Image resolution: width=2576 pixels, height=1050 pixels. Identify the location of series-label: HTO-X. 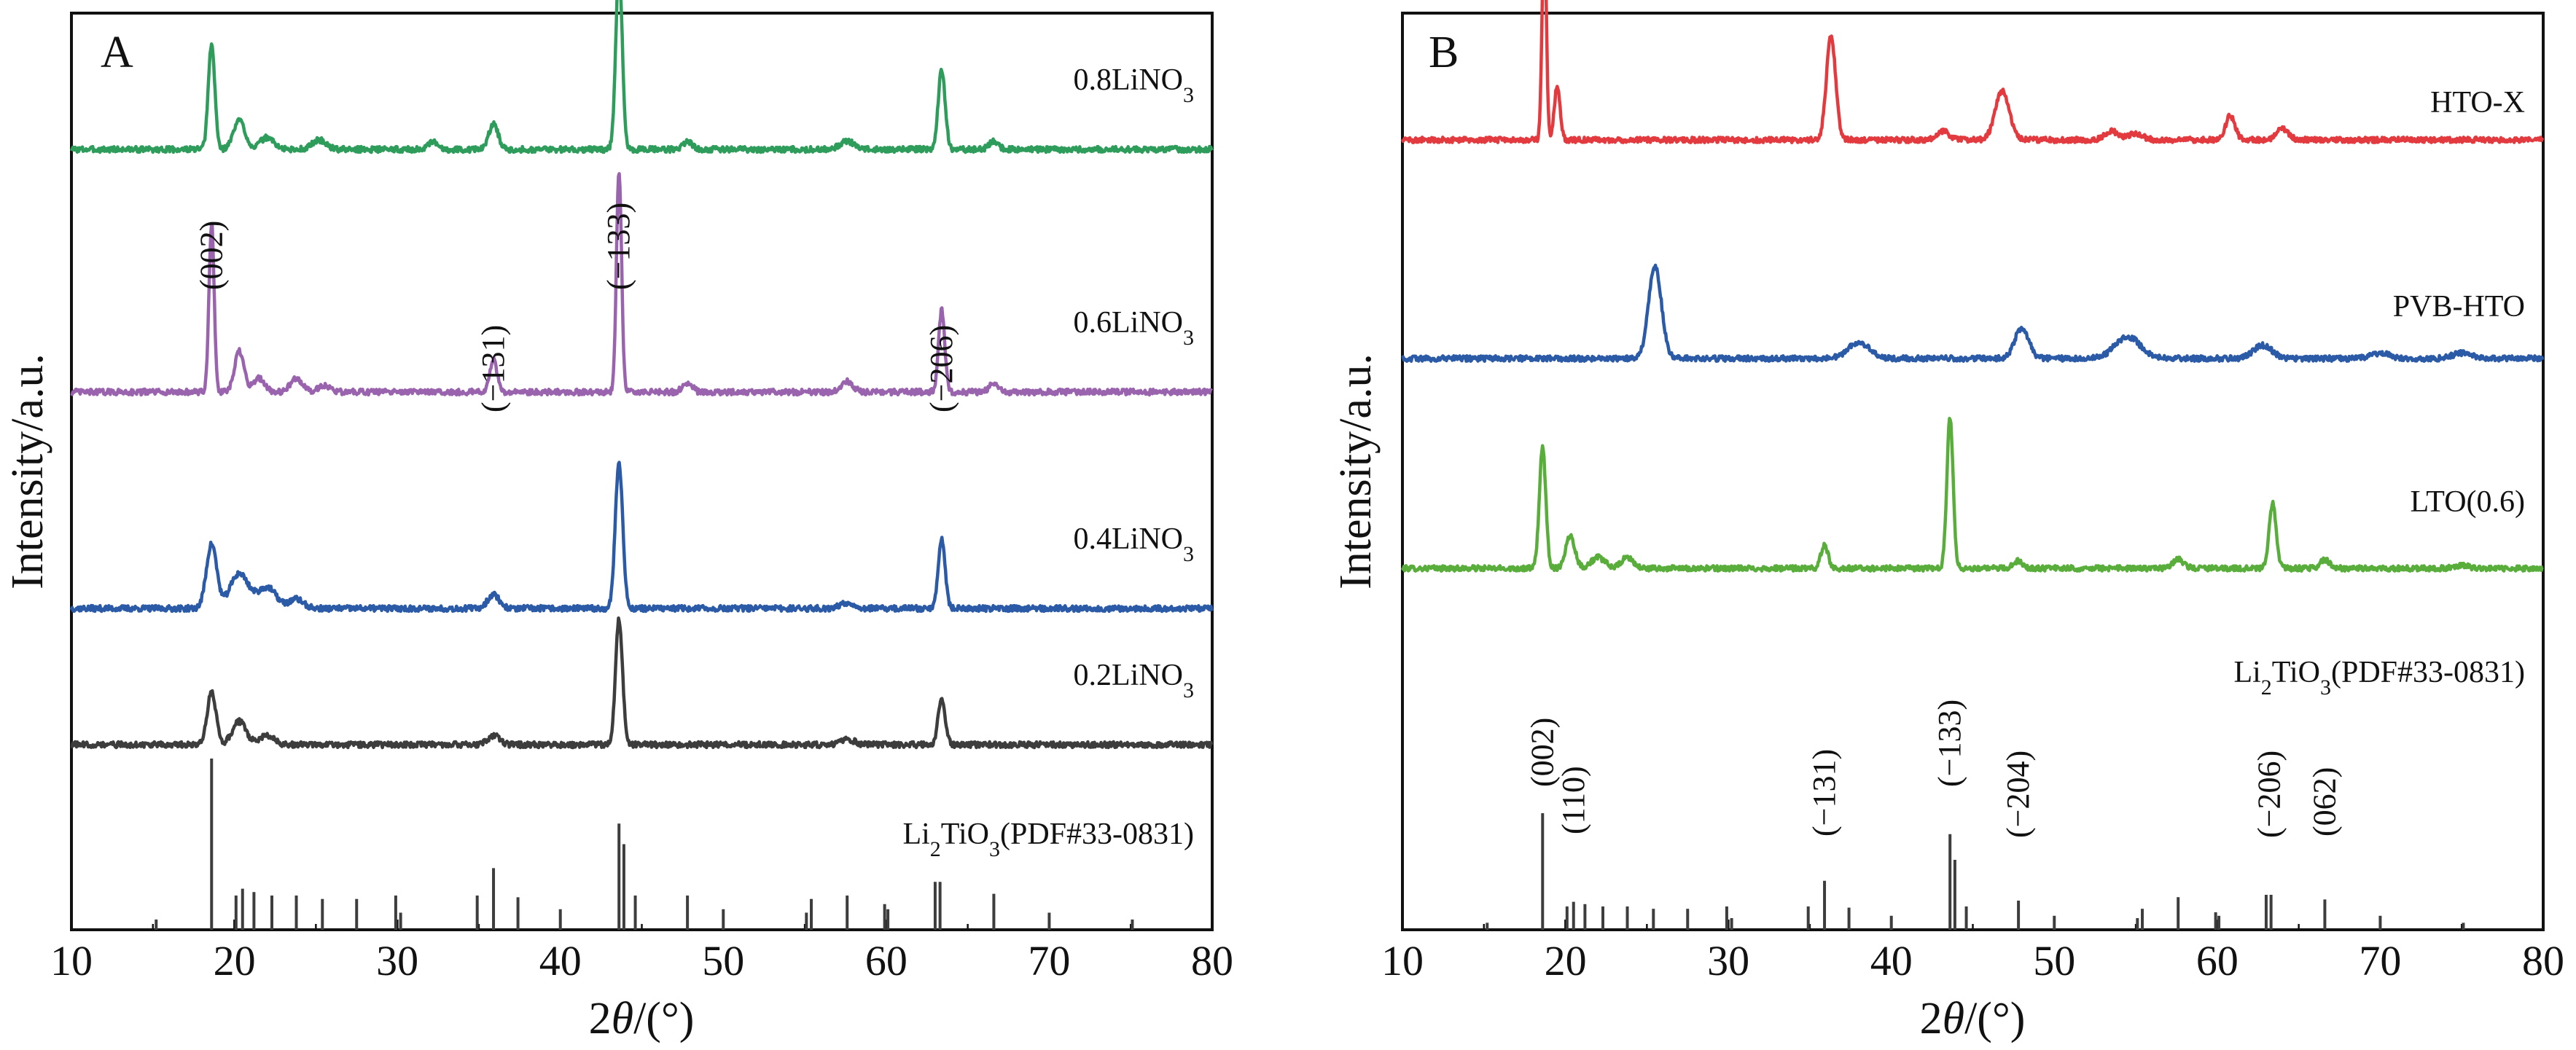
(2477, 103).